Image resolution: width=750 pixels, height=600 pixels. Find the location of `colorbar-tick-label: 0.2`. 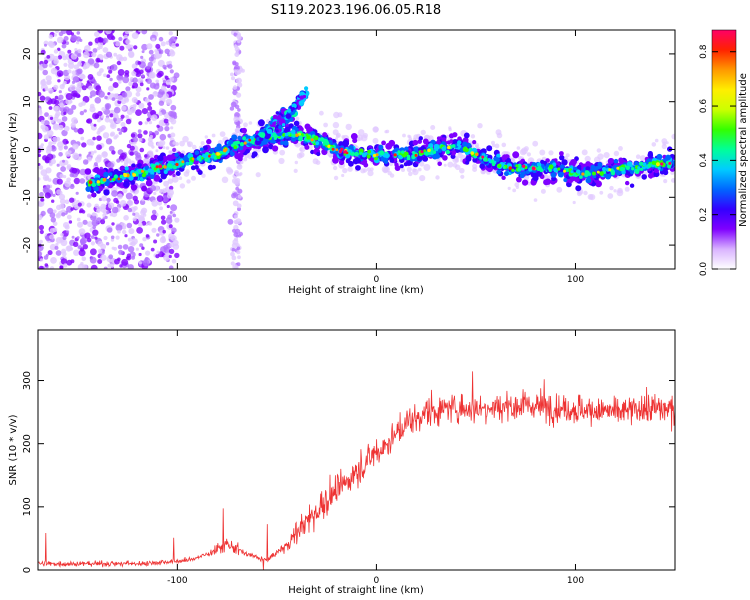

colorbar-tick-label: 0.2 is located at coordinates (704, 215).